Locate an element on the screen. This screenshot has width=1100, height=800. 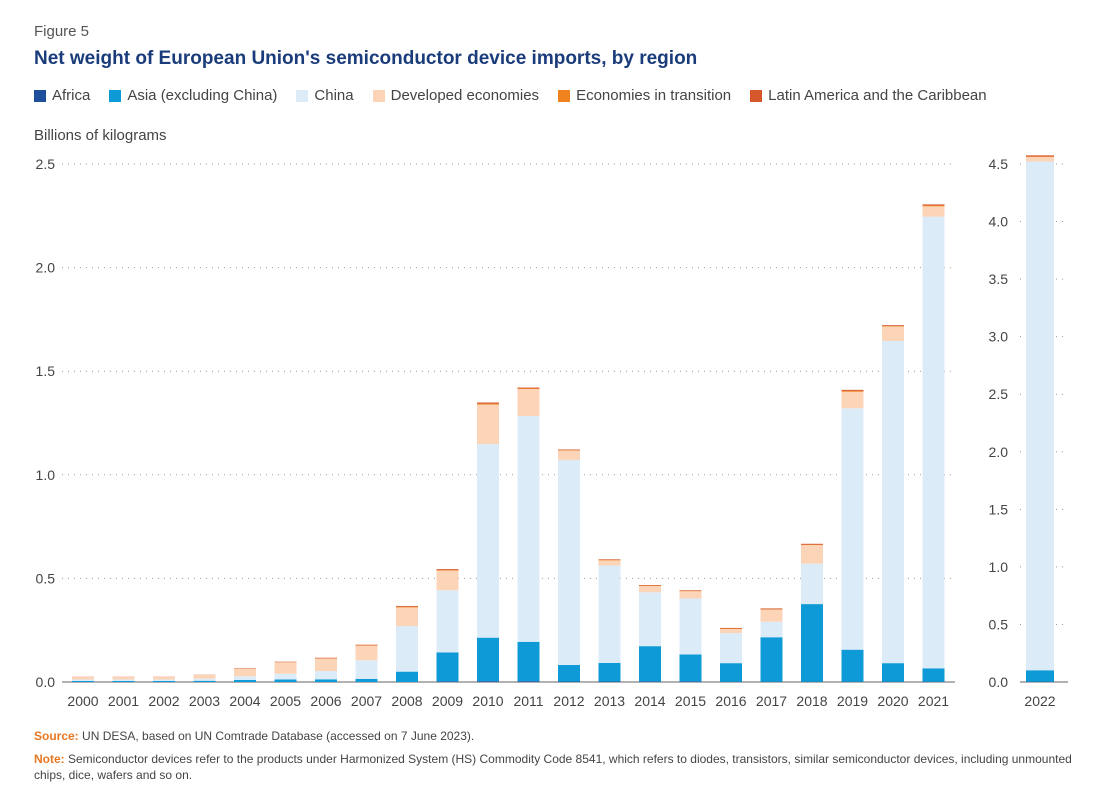
bar-segment-china-2015 is located at coordinates (690, 626).